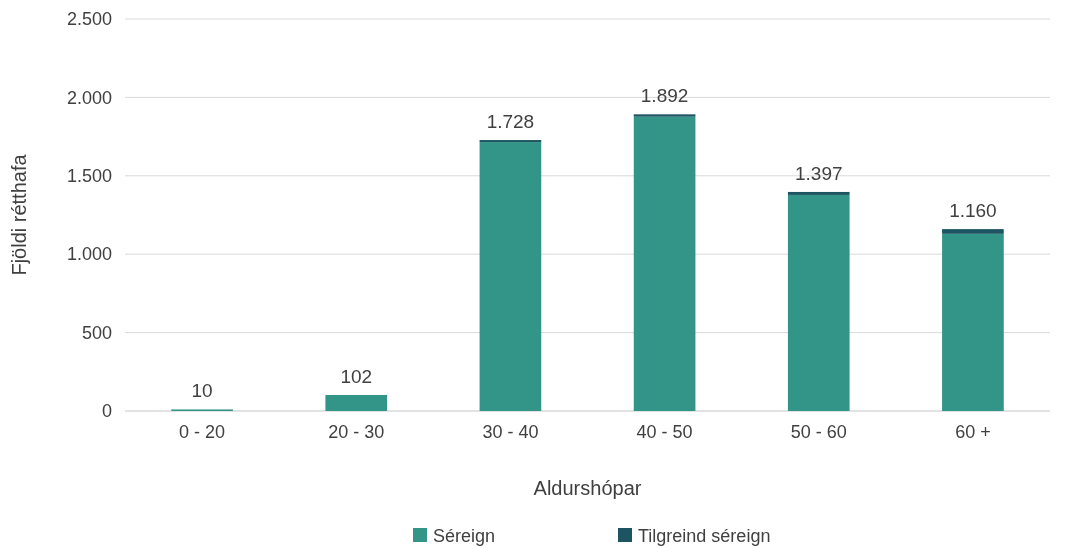  What do you see at coordinates (202, 431) in the screenshot?
I see `x-tick-label: 0 - 20` at bounding box center [202, 431].